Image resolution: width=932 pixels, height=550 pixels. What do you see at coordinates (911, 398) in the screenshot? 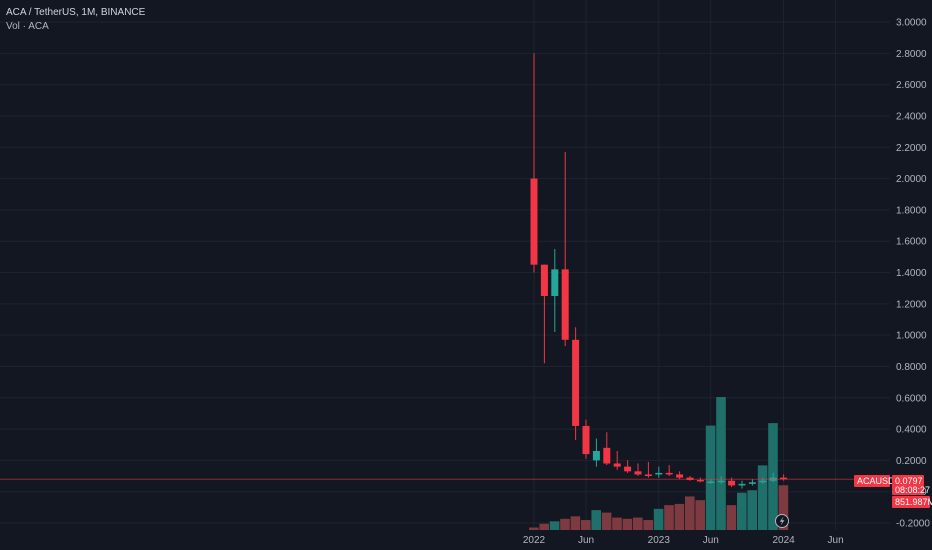
I see `y-tick-label: 0.6000` at bounding box center [911, 398].